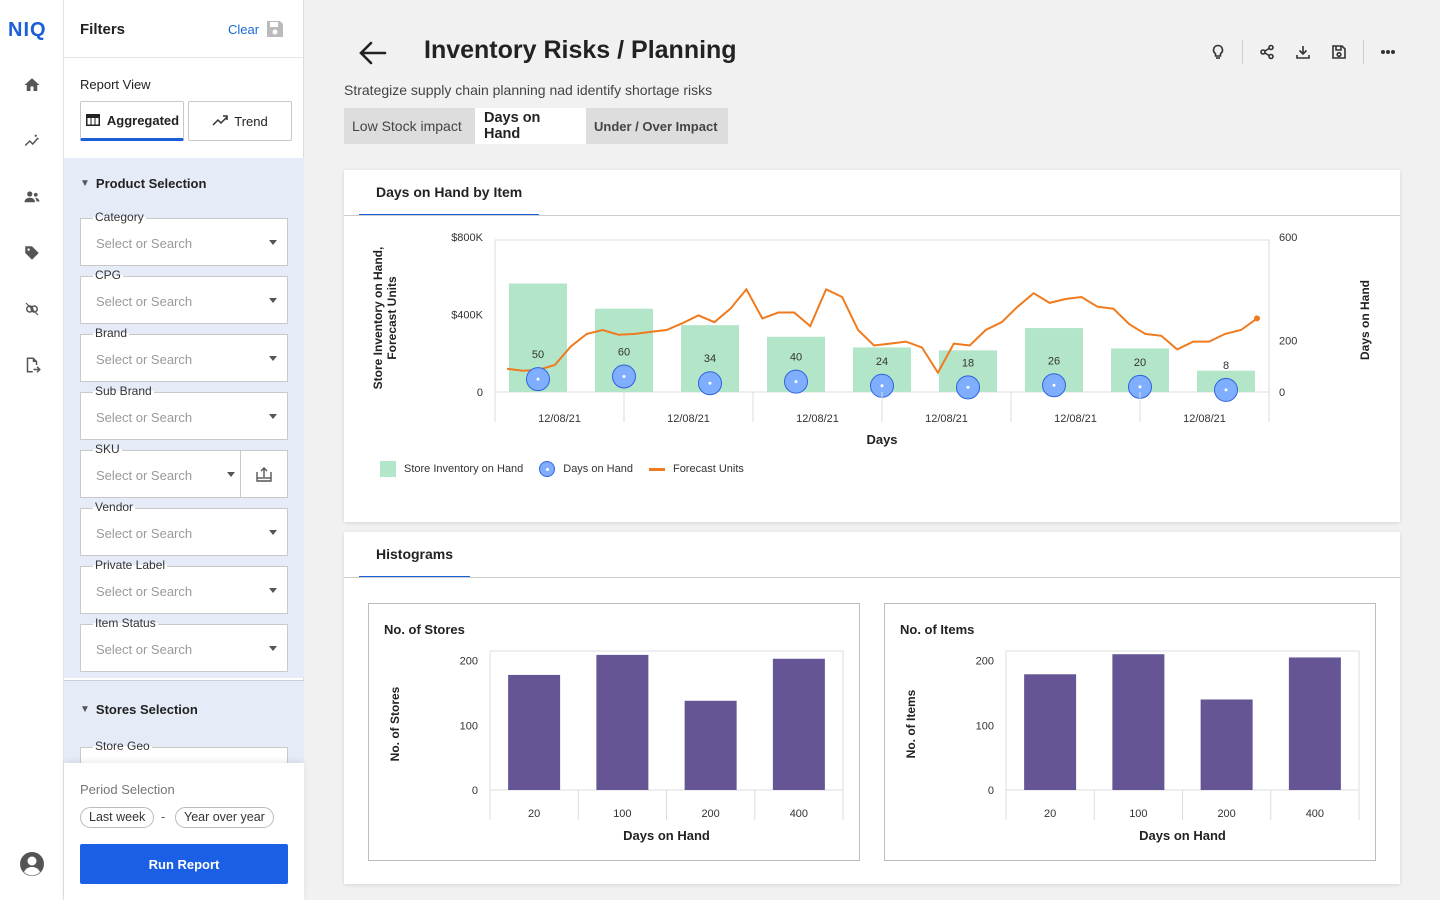 The image size is (1440, 900). What do you see at coordinates (882, 362) in the screenshot?
I see `days-on-hand-data-label: 24` at bounding box center [882, 362].